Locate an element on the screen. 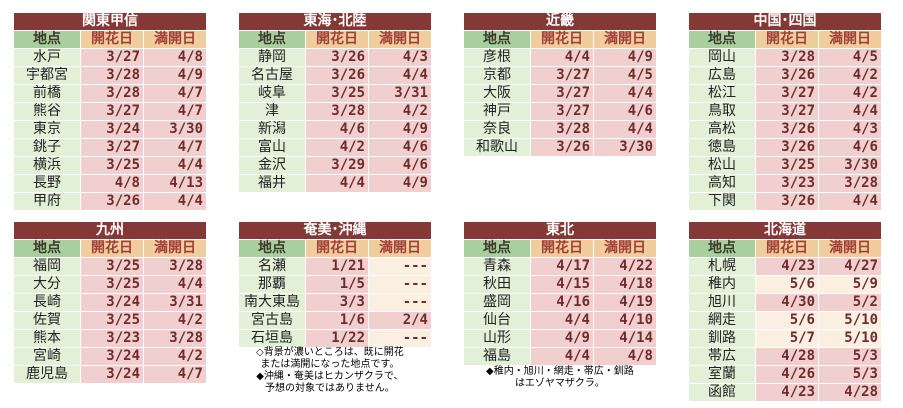 Image resolution: width=903 pixels, height=408 pixels. place-cell: 宇都宮 is located at coordinates (47, 75).